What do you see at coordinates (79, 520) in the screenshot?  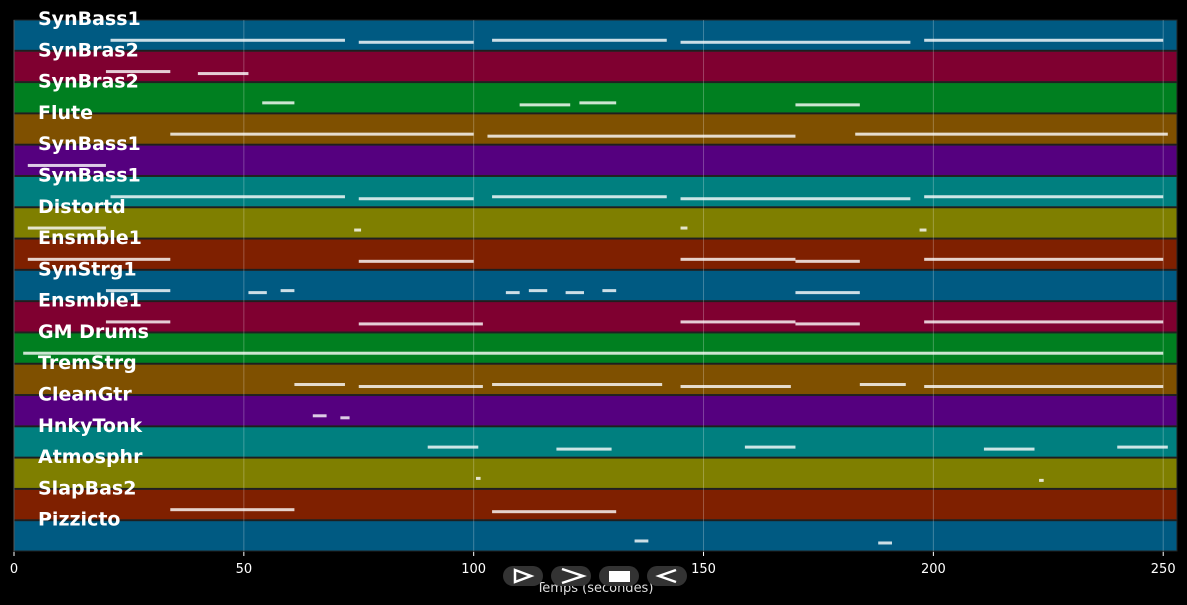 I see `track-name: Pizzicto` at bounding box center [79, 520].